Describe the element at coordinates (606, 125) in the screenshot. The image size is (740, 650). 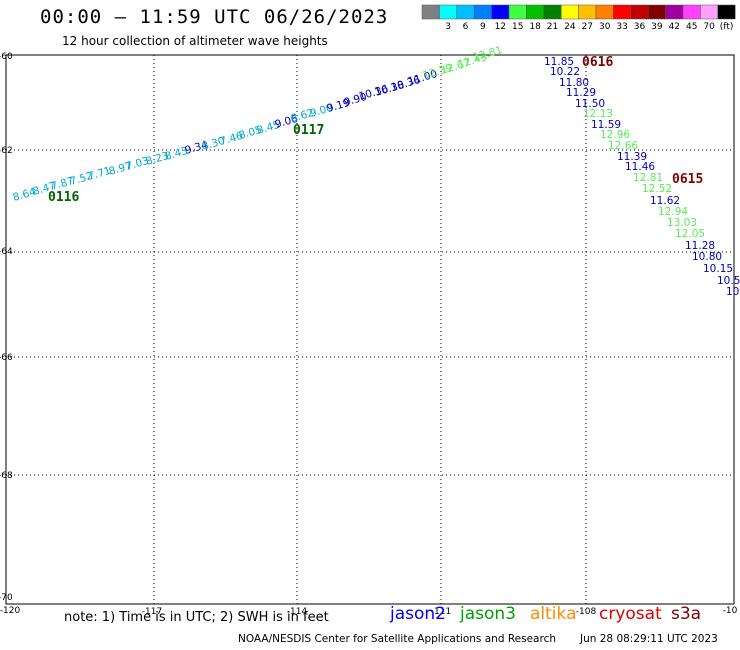
I see `wave-height-value: 11.59` at that location.